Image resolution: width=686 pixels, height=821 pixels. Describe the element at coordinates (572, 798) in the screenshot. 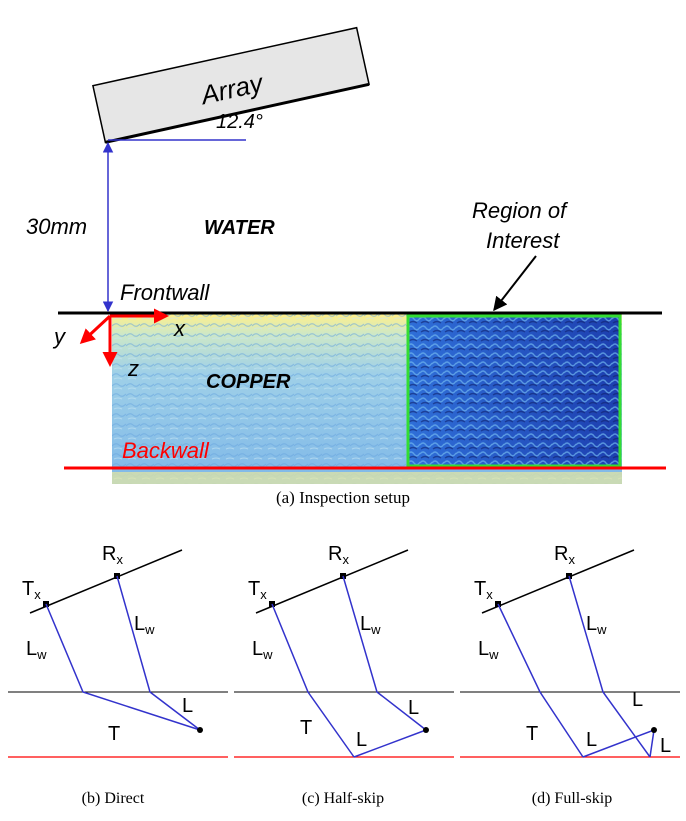

I see `caption-d: (d) Full-skip` at that location.